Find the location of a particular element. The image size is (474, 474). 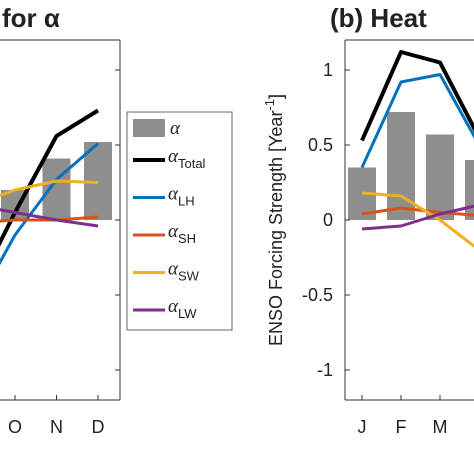

y-tick-label: -0.5 is located at coordinates (317, 295).